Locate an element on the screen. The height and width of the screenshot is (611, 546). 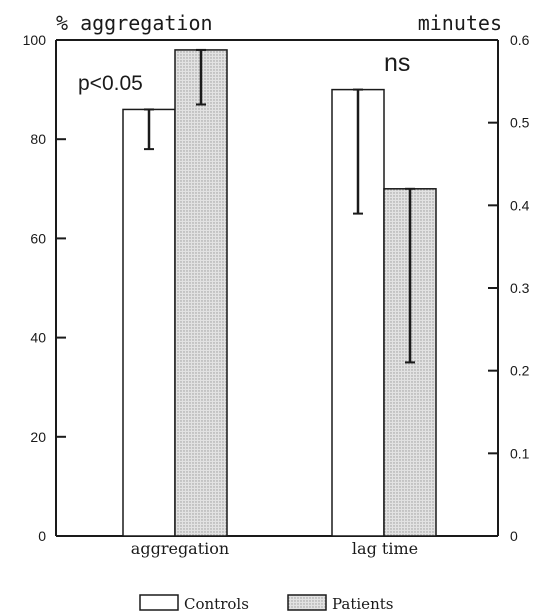
right-tick-label: 0.6 is located at coordinates (520, 40).